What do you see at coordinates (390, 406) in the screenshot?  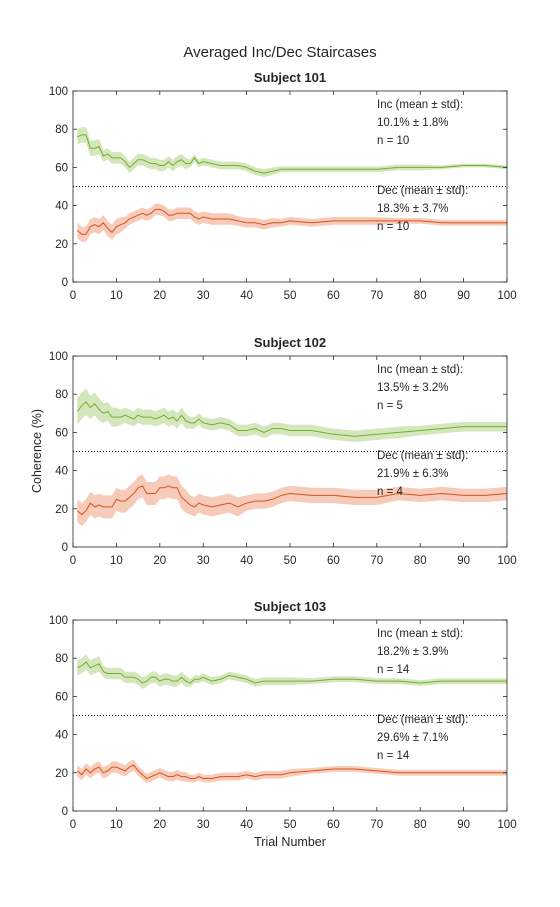 I see `inc-annotation-line: n = 5` at bounding box center [390, 406].